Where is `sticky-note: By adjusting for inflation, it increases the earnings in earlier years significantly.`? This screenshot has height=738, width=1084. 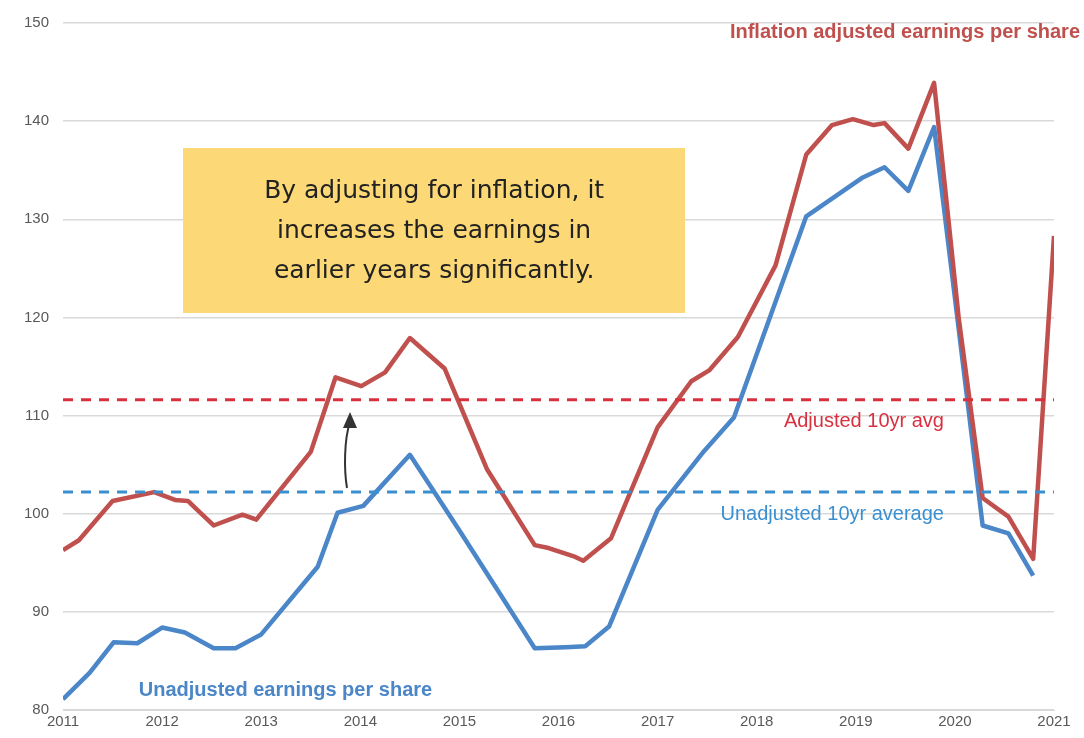
sticky-note: By adjusting for inflation, it increases the earnings in earlier years significantly. is located at coordinates (434, 230).